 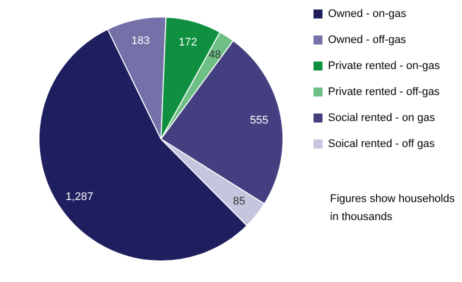 I want to click on legend-label: Private rented - off-gas, so click(x=384, y=92).